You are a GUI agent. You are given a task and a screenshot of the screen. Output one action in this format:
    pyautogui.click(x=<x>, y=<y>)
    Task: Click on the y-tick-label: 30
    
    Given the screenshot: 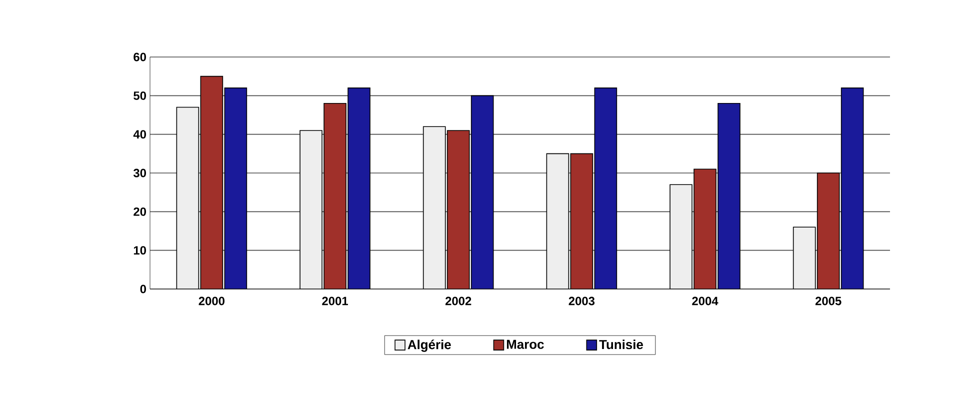 What is the action you would take?
    pyautogui.click(x=139, y=173)
    